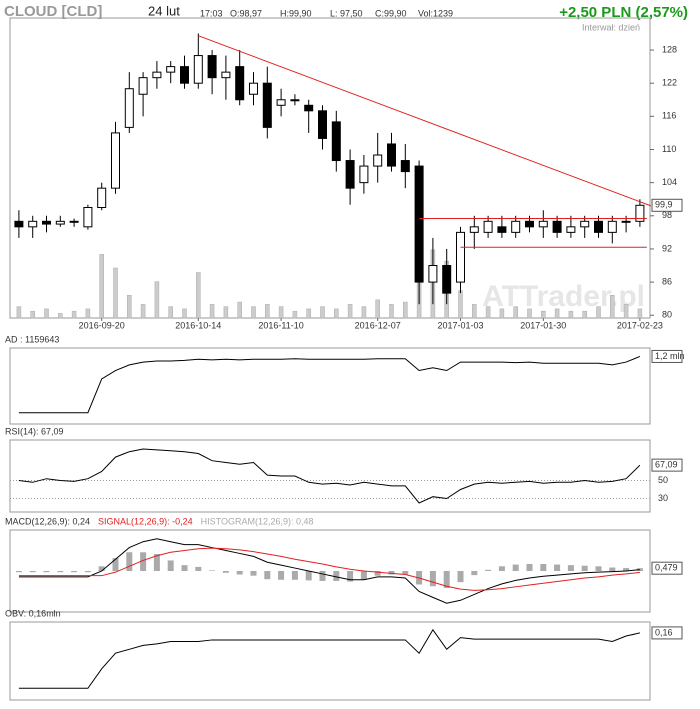 The height and width of the screenshot is (709, 700). What do you see at coordinates (664, 632) in the screenshot?
I see `last-value-label: 0,16` at bounding box center [664, 632].